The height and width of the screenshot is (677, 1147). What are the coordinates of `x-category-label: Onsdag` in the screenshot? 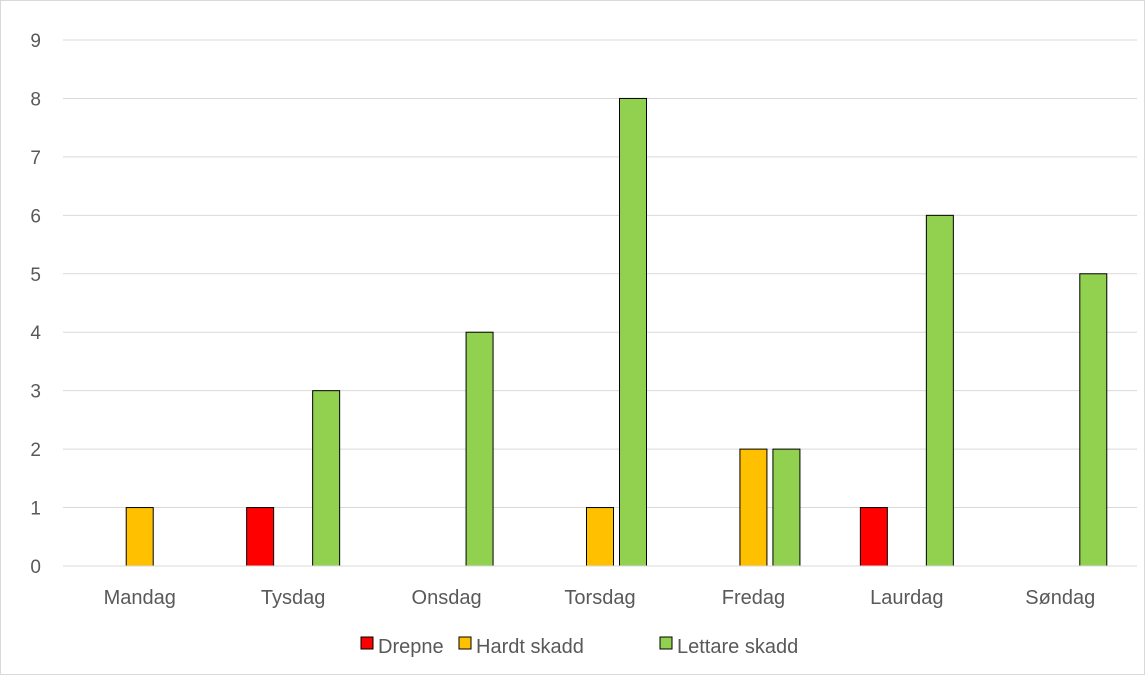 It's located at (447, 598).